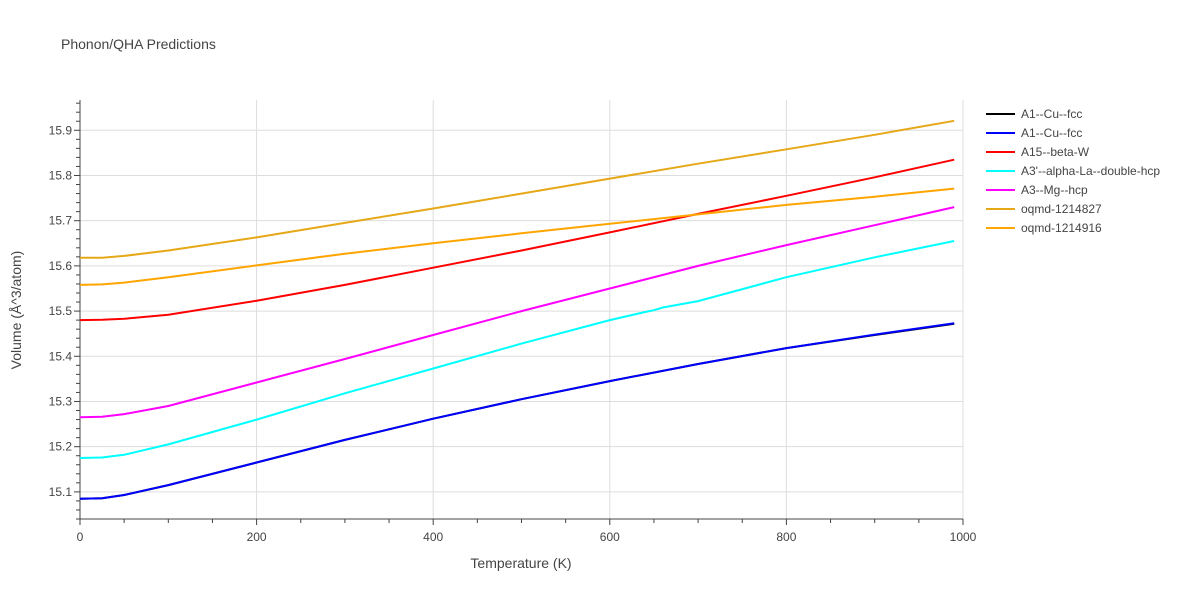 The image size is (1200, 600). What do you see at coordinates (963, 537) in the screenshot?
I see `x-tick-label: 1000` at bounding box center [963, 537].